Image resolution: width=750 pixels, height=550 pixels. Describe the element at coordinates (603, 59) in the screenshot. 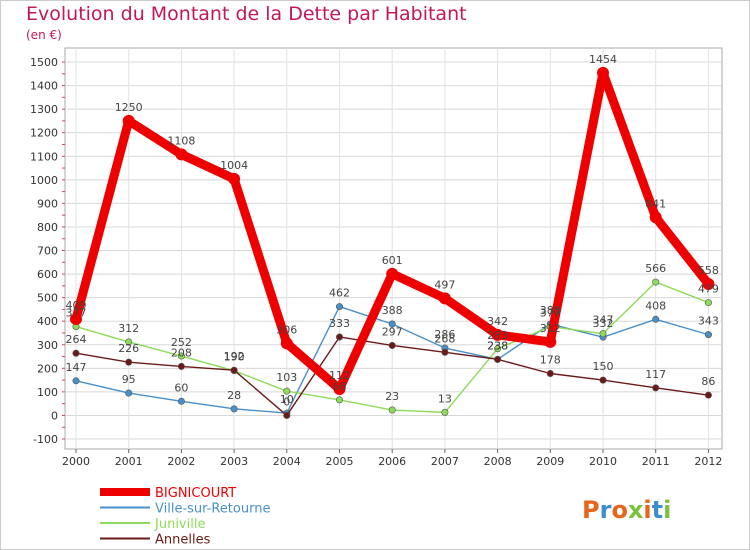

I see `data-label: 1454` at that location.